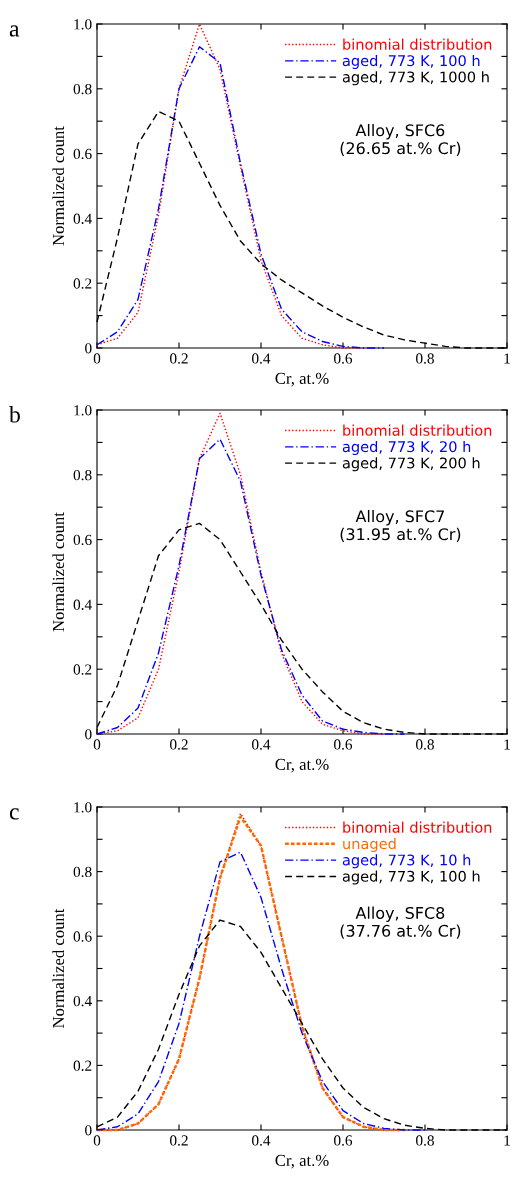 This screenshot has height=1183, width=511. I want to click on legend-label: aged, 773 K, 200 h, so click(411, 464).